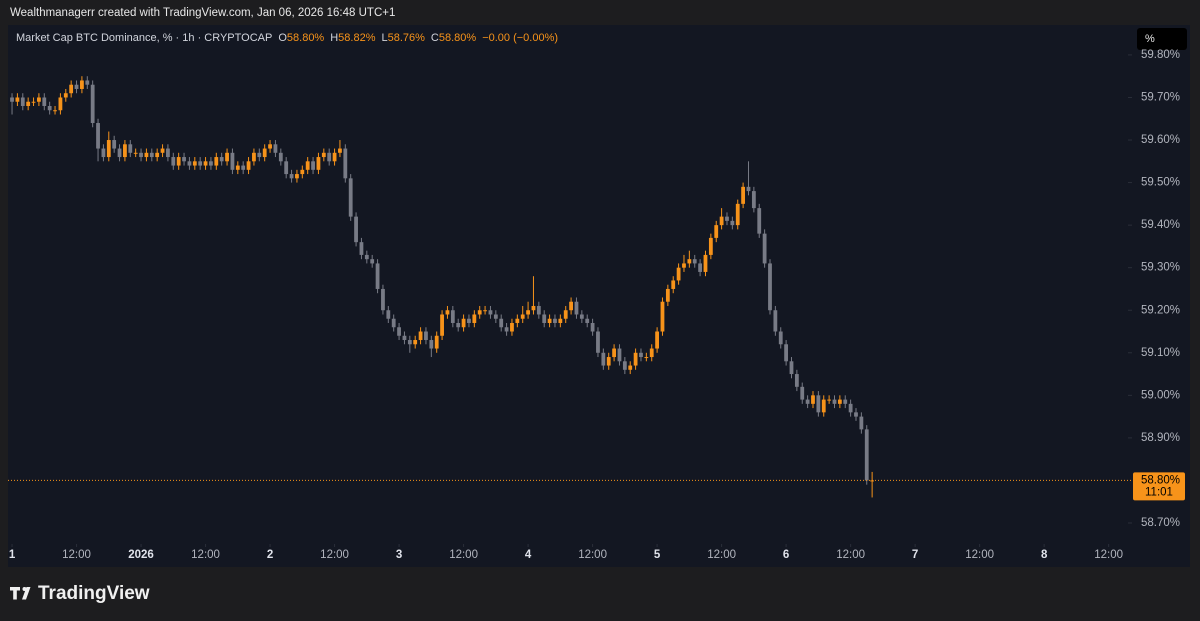 The width and height of the screenshot is (1200, 621). Describe the element at coordinates (24, 589) in the screenshot. I see `brand-logo-dot` at that location.